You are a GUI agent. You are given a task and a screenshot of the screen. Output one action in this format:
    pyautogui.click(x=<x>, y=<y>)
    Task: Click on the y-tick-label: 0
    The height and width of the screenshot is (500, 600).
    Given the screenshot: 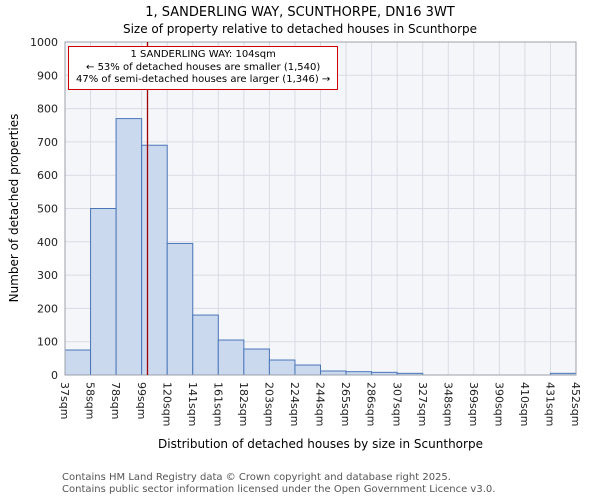 What is the action you would take?
    pyautogui.click(x=54, y=375)
    